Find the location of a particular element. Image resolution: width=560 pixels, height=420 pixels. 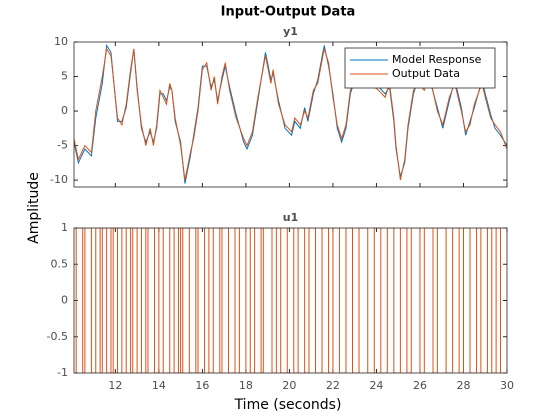

y-tick-label: -0.5 is located at coordinates (57, 336).